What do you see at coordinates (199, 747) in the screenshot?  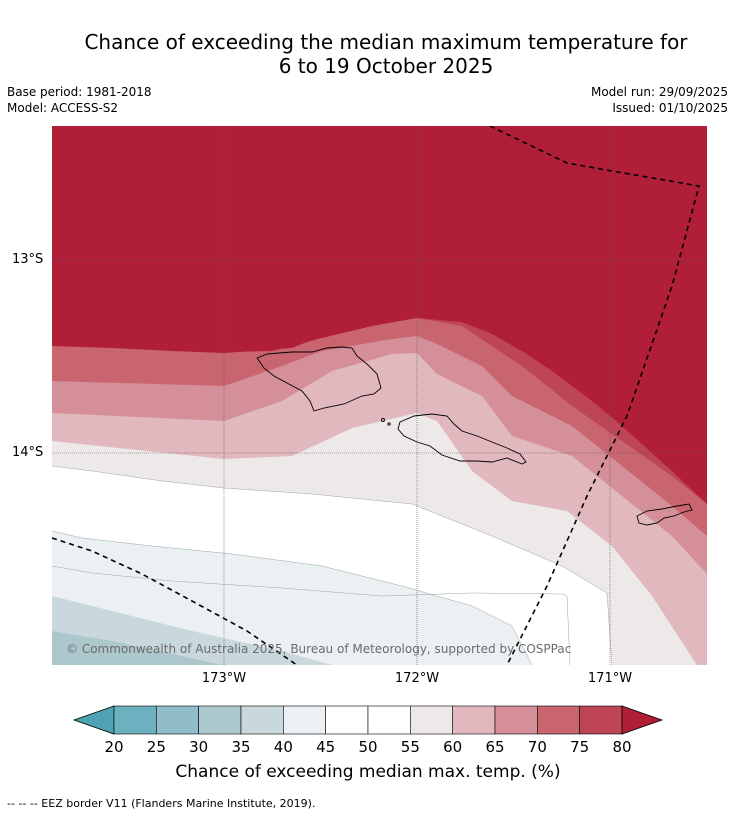 I see `colorbar-tick-label: 30` at bounding box center [199, 747].